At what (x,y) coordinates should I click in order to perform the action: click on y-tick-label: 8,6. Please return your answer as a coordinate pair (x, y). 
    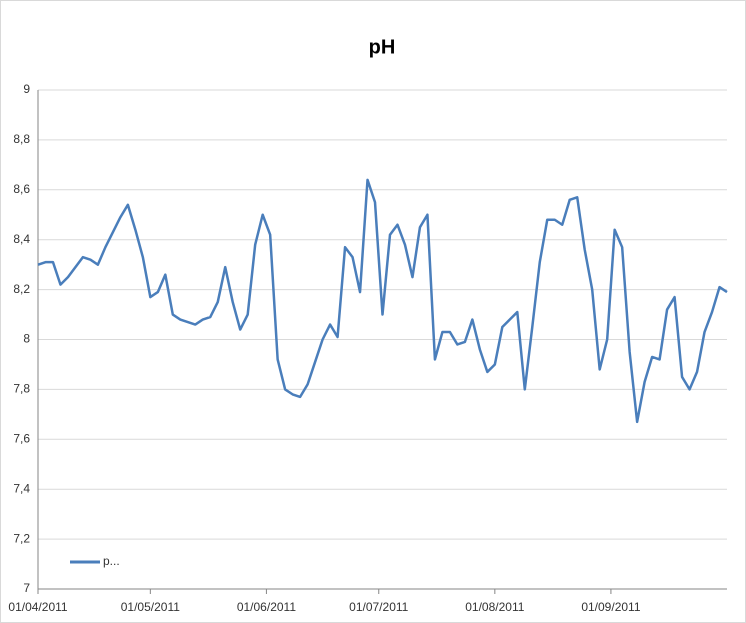
    Looking at the image, I should click on (21, 189).